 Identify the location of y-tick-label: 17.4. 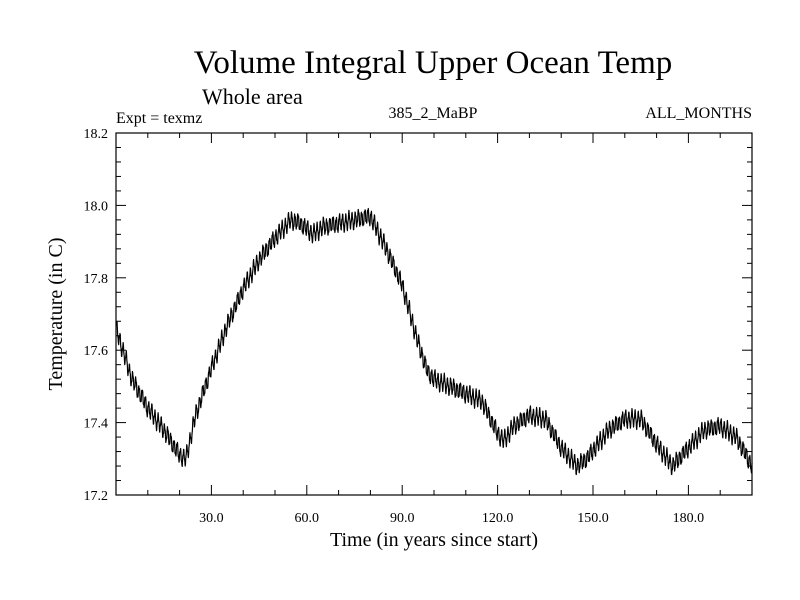
(96, 424).